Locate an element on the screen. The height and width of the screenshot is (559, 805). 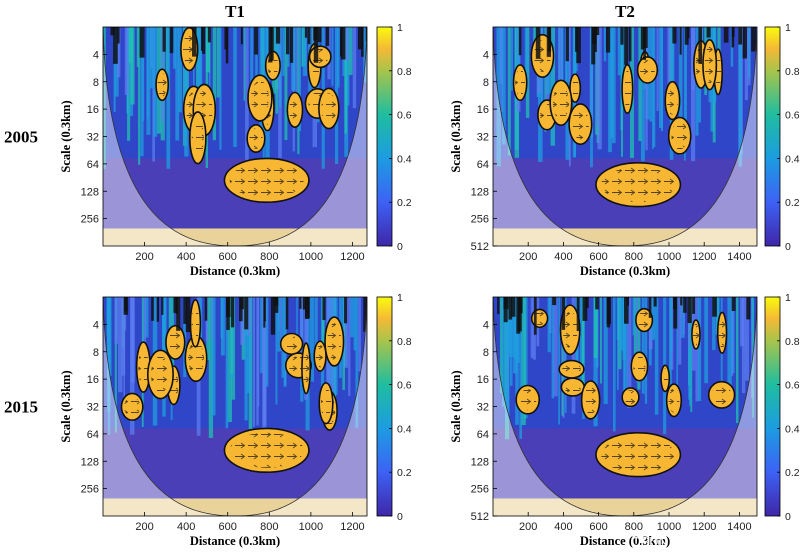
y-tick-label: 32 is located at coordinates (483, 138).